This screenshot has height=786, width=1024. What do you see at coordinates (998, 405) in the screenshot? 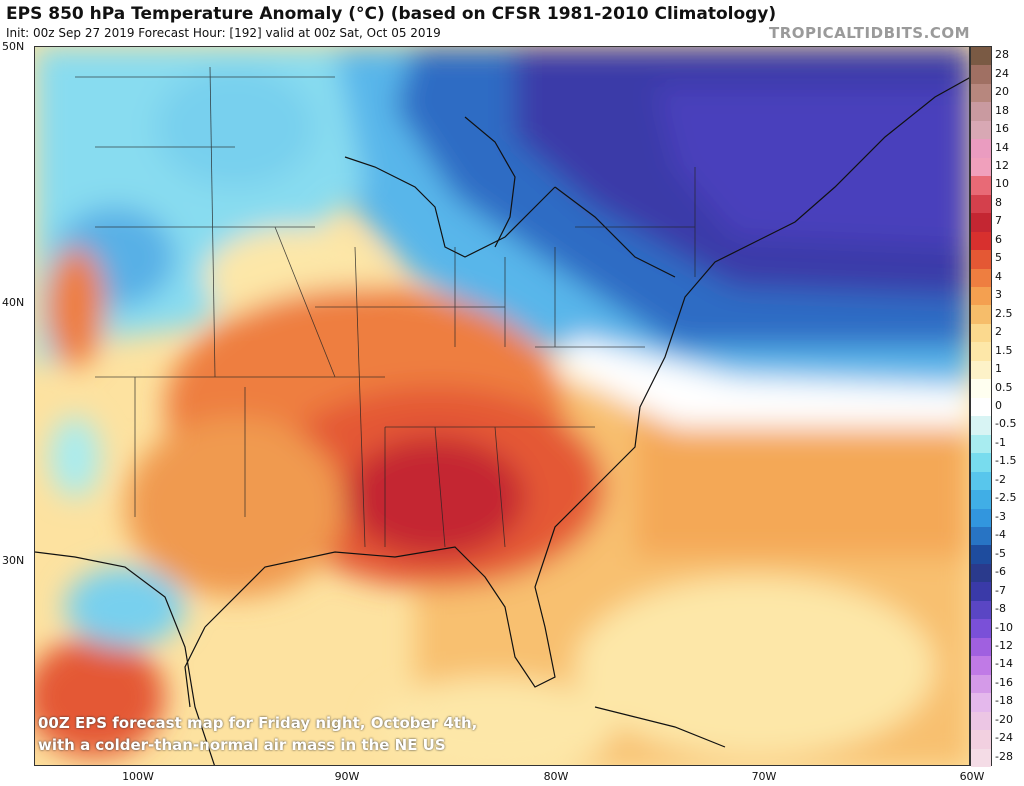
I see `legend-label: 0` at bounding box center [998, 405].